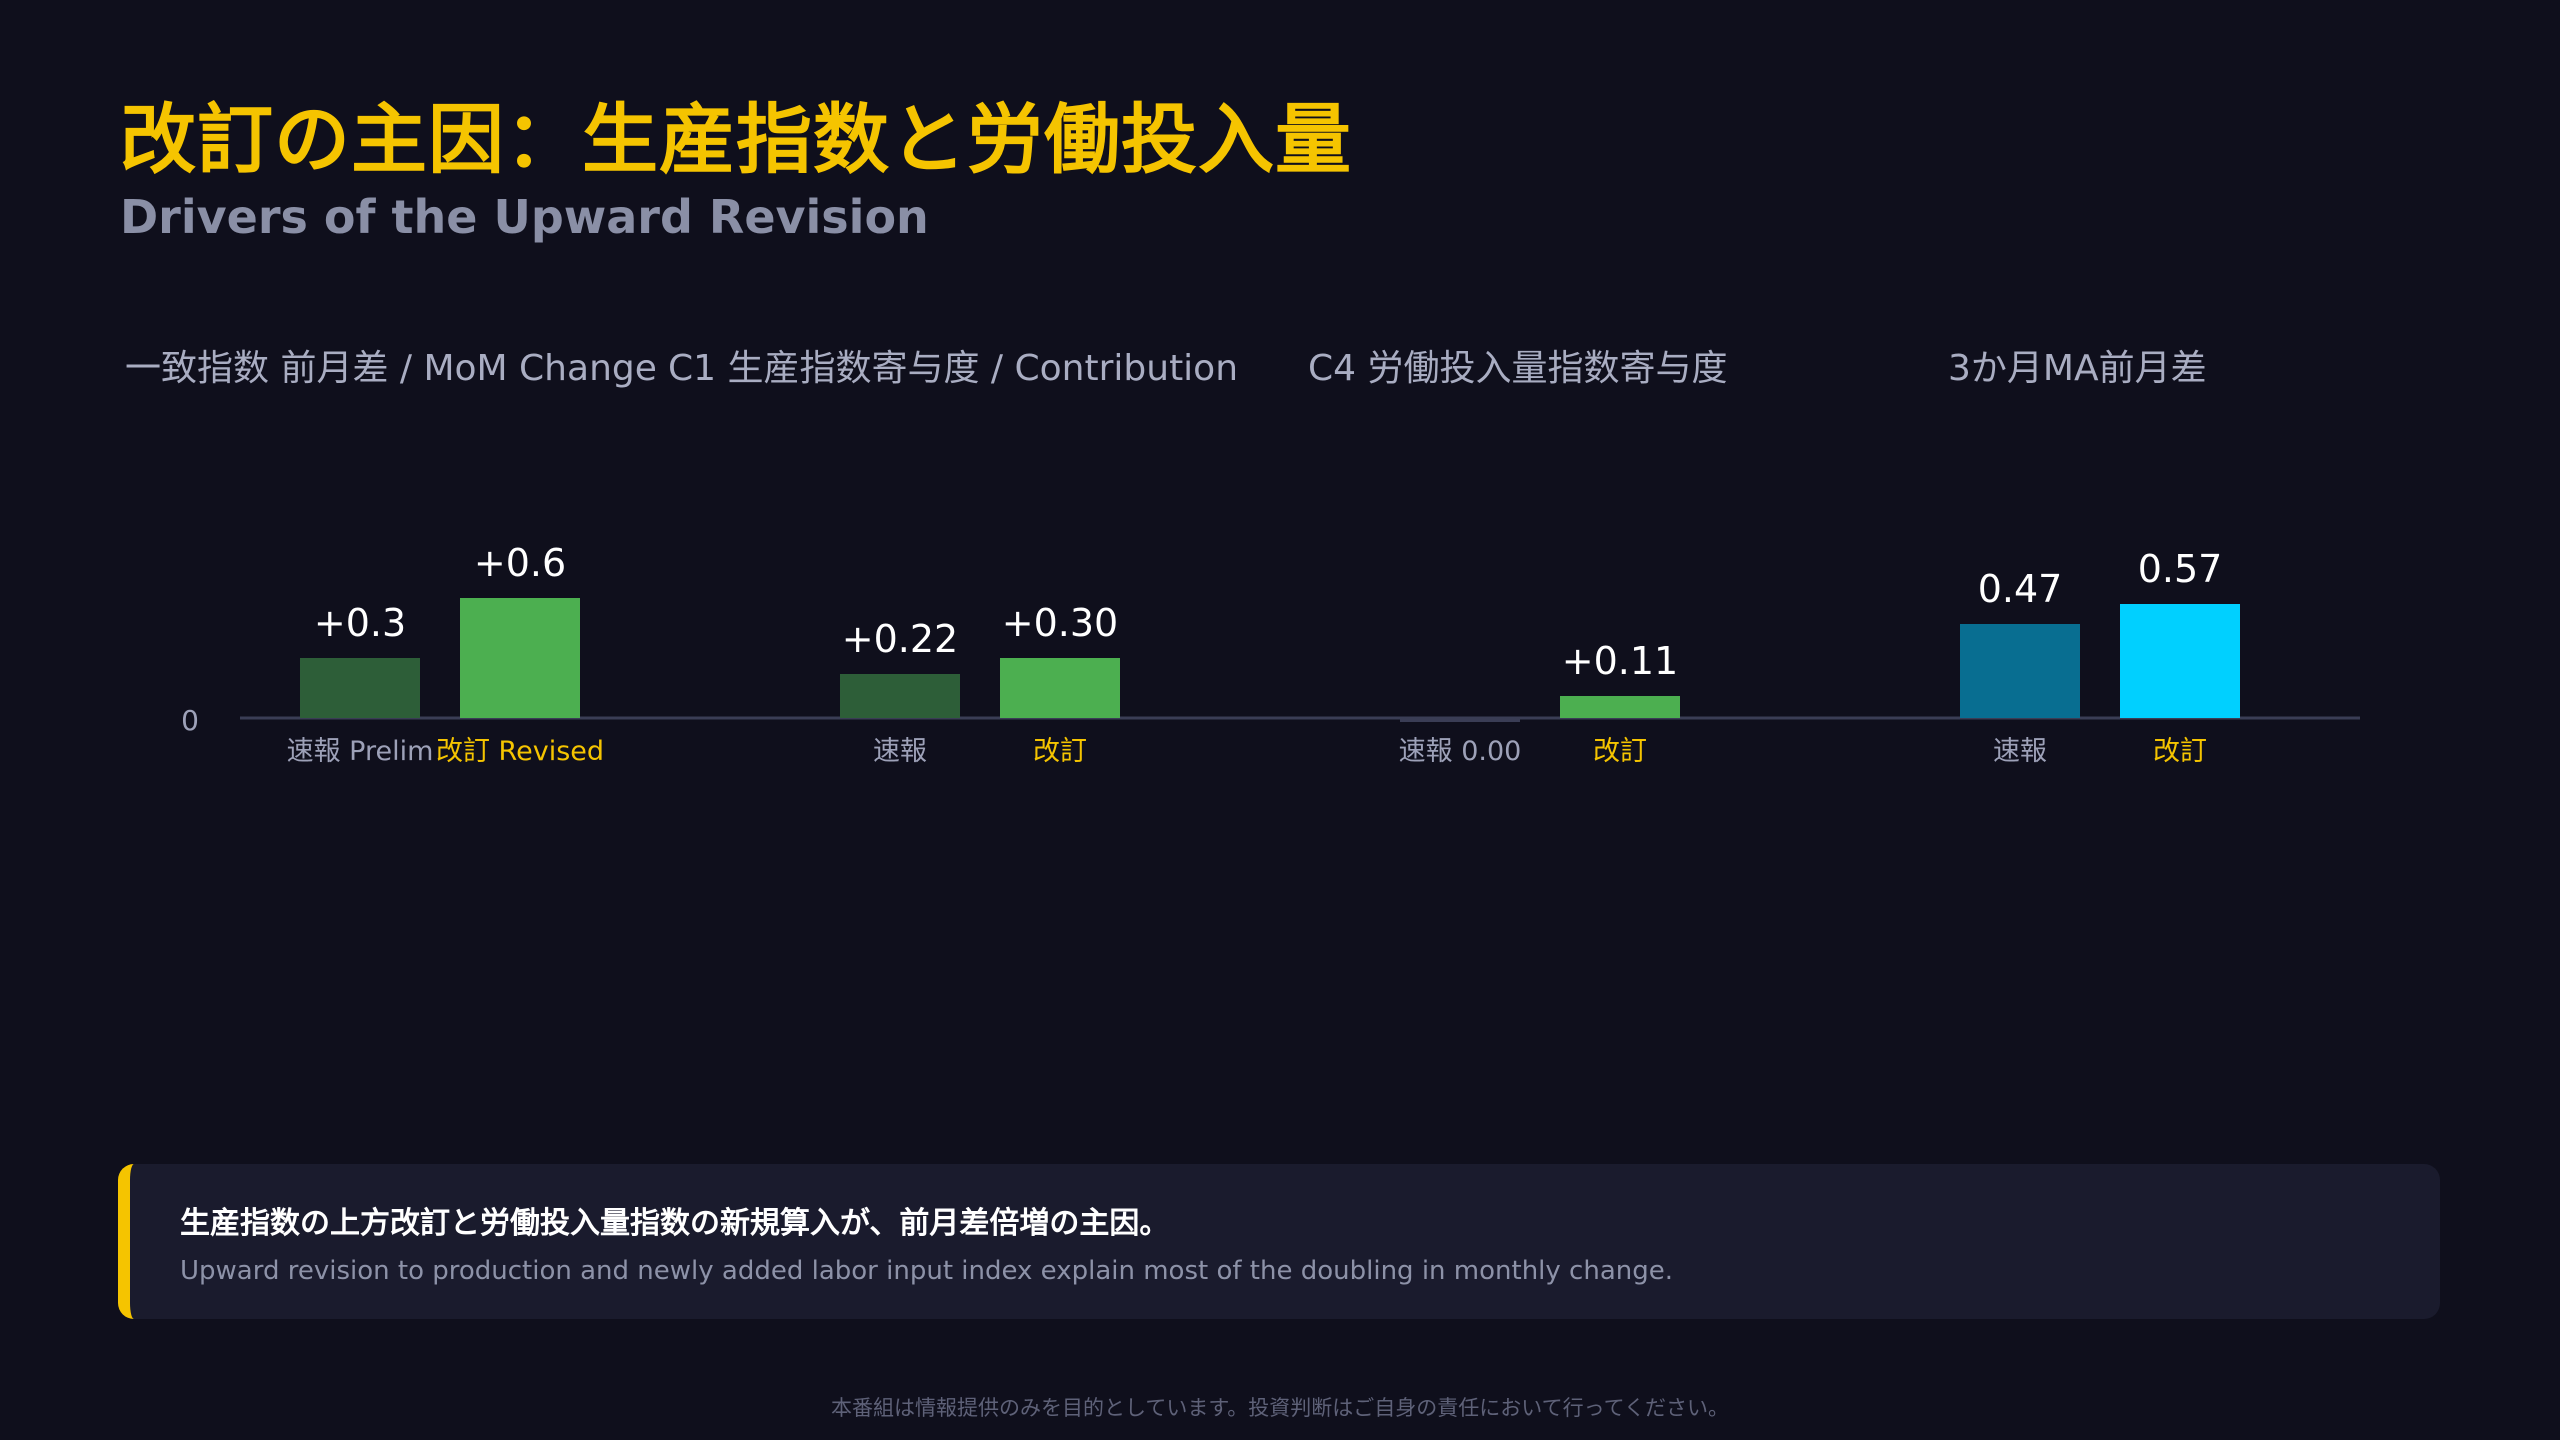  I want to click on page-subtitle: Drivers of the Upward Revision, so click(524, 217).